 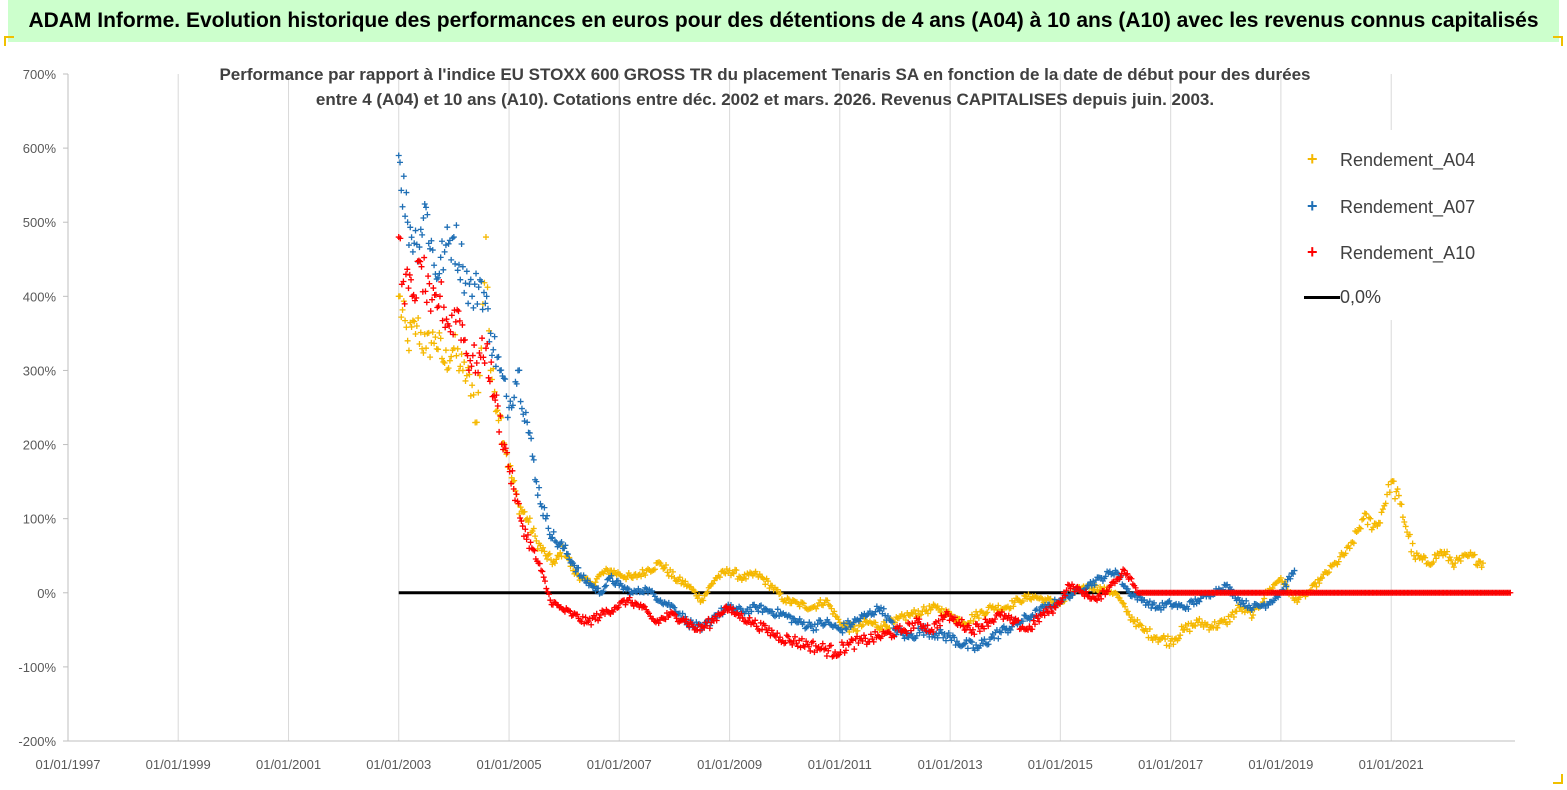 I want to click on selection-handle-top-right, so click(x=1558, y=41).